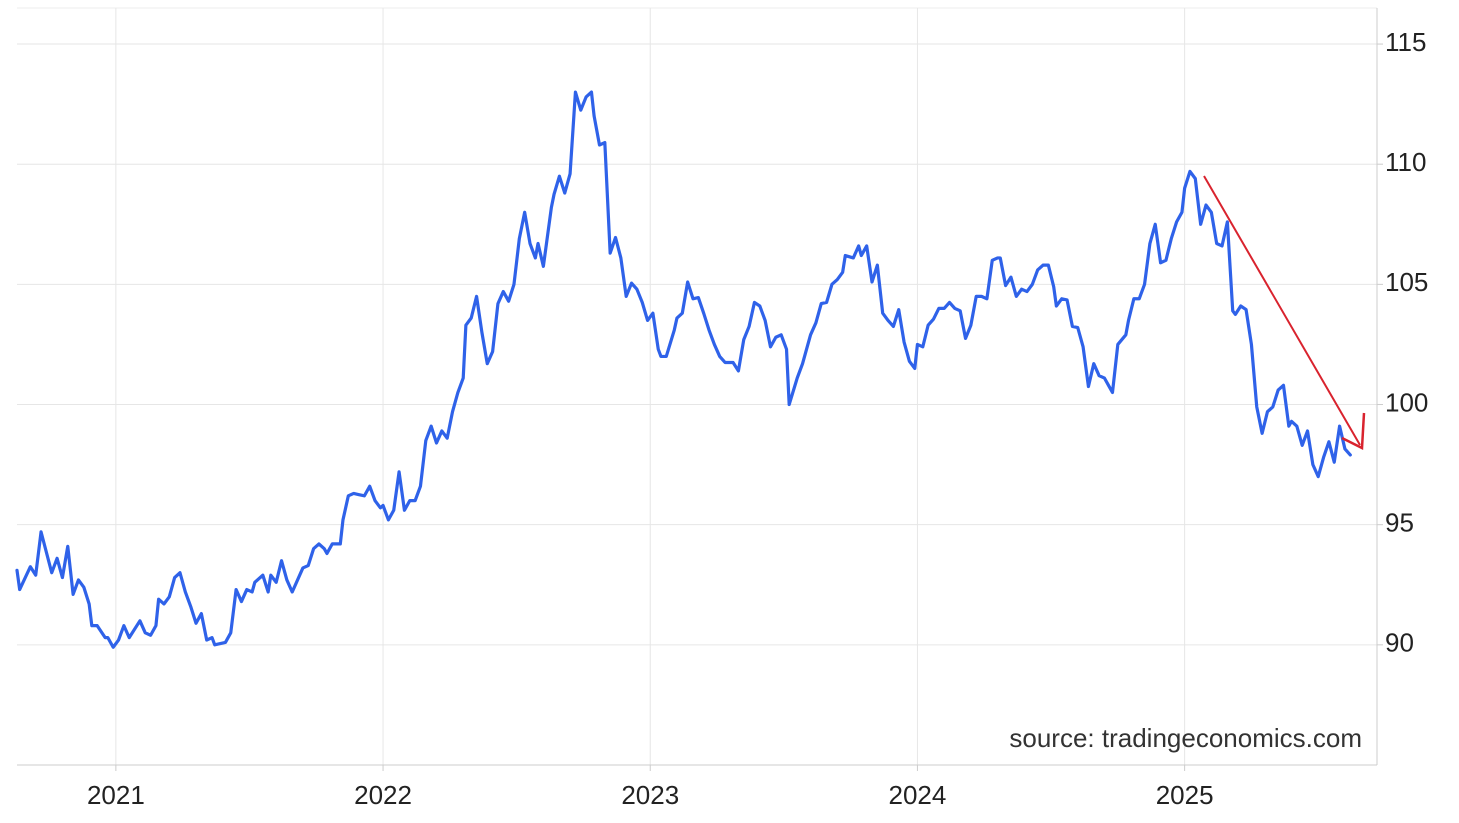 The width and height of the screenshot is (1459, 823). What do you see at coordinates (1405, 162) in the screenshot?
I see `y-tick-label: 110` at bounding box center [1405, 162].